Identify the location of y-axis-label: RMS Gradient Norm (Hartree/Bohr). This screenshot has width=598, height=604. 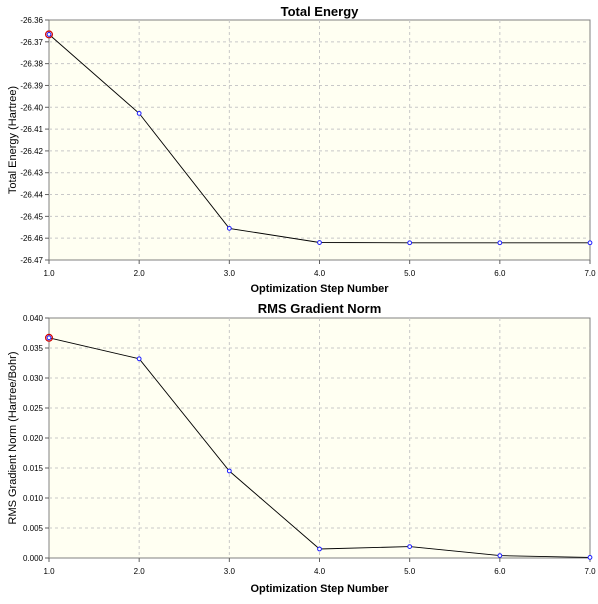
(13, 438).